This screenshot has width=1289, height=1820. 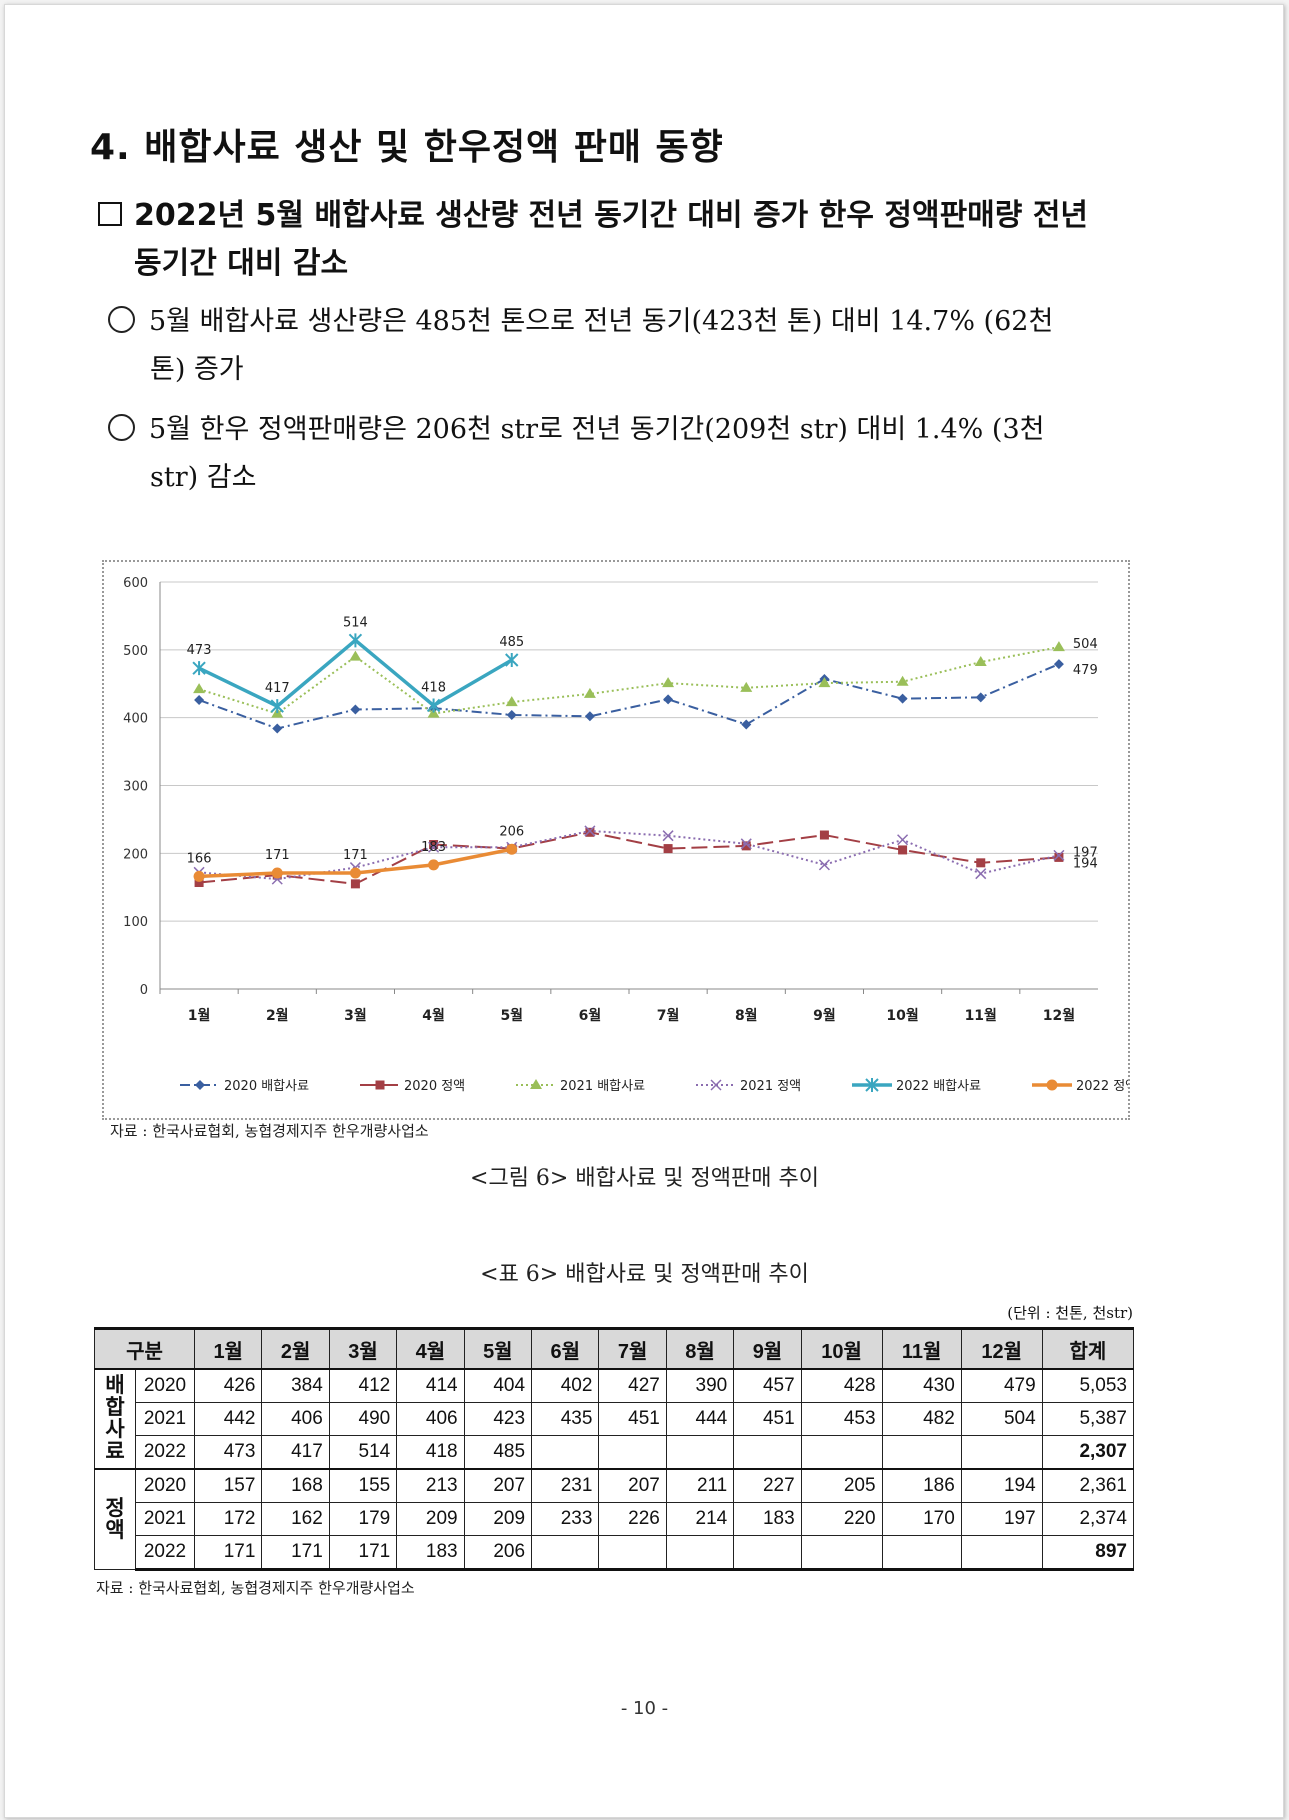 What do you see at coordinates (203, 477) in the screenshot?
I see `bullet-text-line2: str) 감소` at bounding box center [203, 477].